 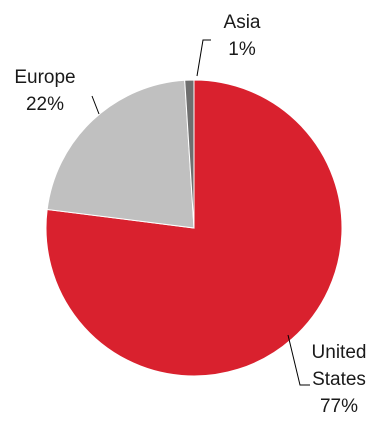 What do you see at coordinates (339, 352) in the screenshot?
I see `slice-category-label: United` at bounding box center [339, 352].